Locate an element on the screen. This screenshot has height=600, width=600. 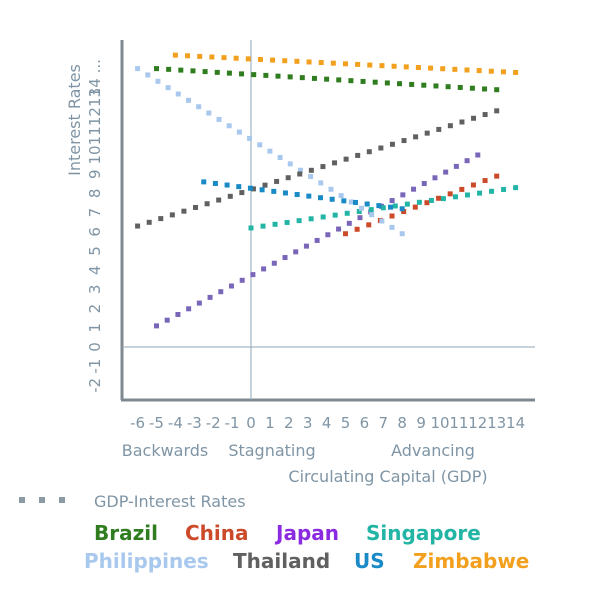
x-tick-label: 14 is located at coordinates (515, 423).